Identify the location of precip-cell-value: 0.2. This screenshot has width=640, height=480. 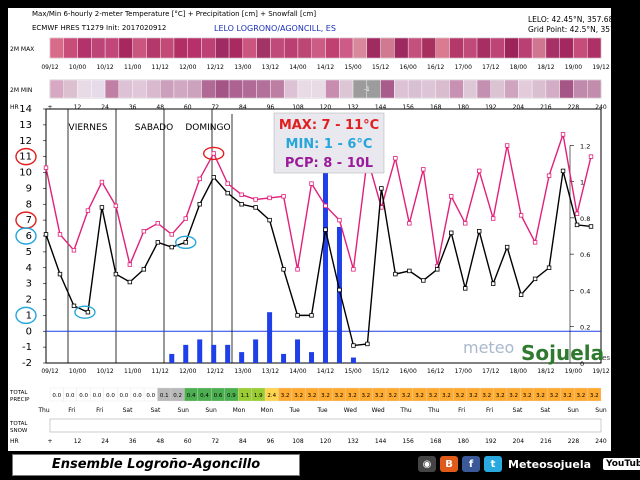
(177, 396).